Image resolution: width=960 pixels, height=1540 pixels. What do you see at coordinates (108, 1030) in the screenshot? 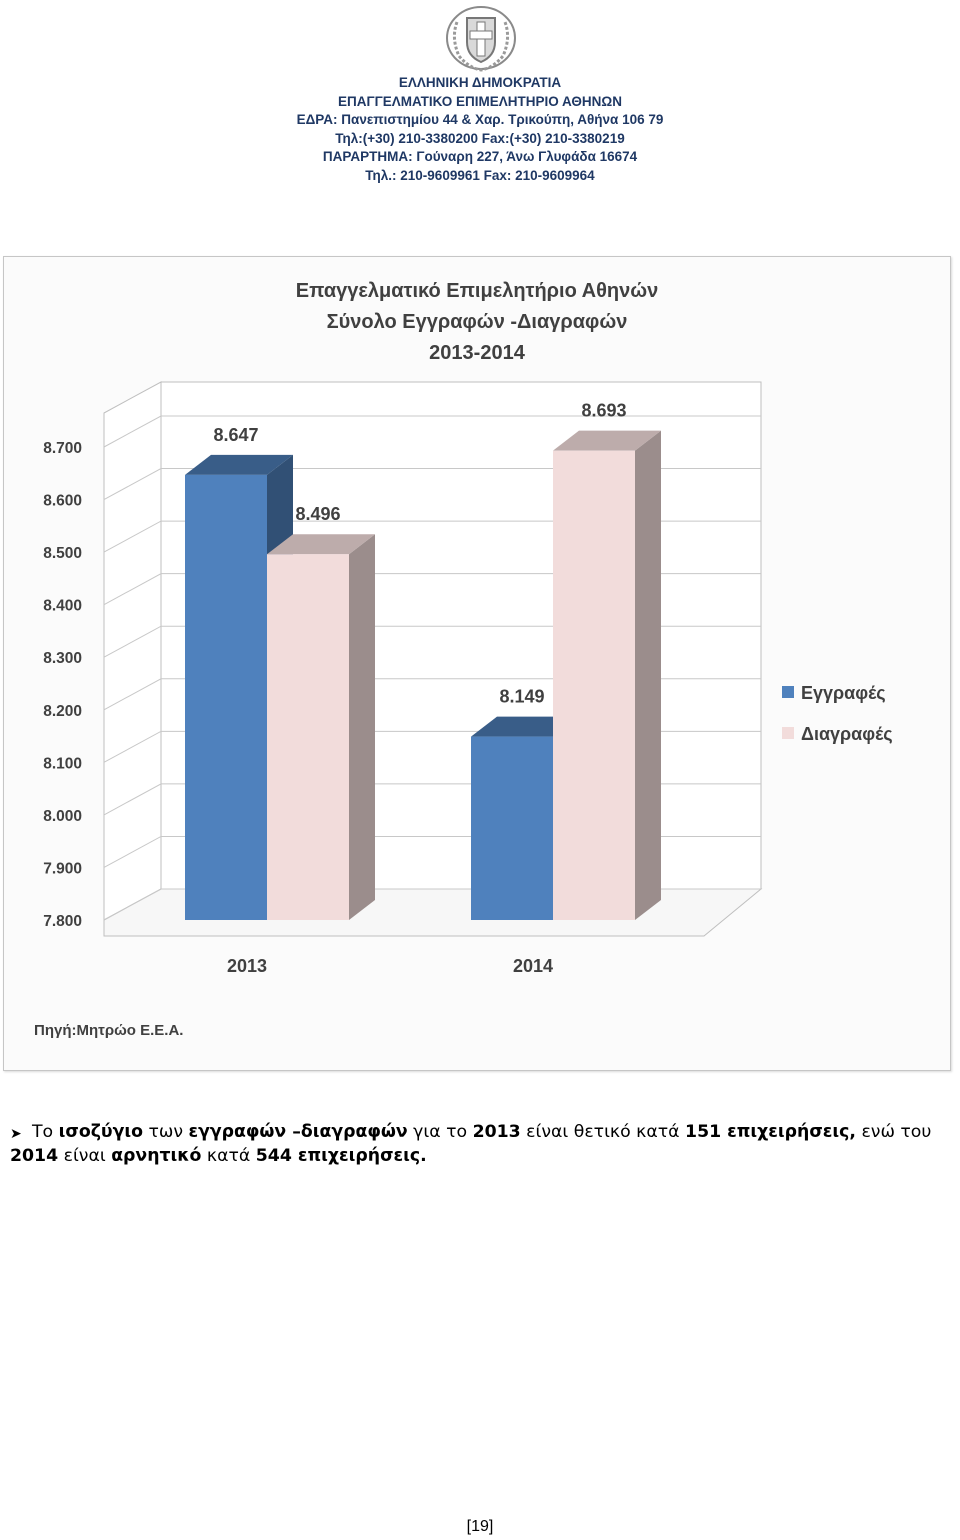
I see `chart-source-note: Πηγή:Μητρώο Ε.Ε.Α.` at bounding box center [108, 1030].